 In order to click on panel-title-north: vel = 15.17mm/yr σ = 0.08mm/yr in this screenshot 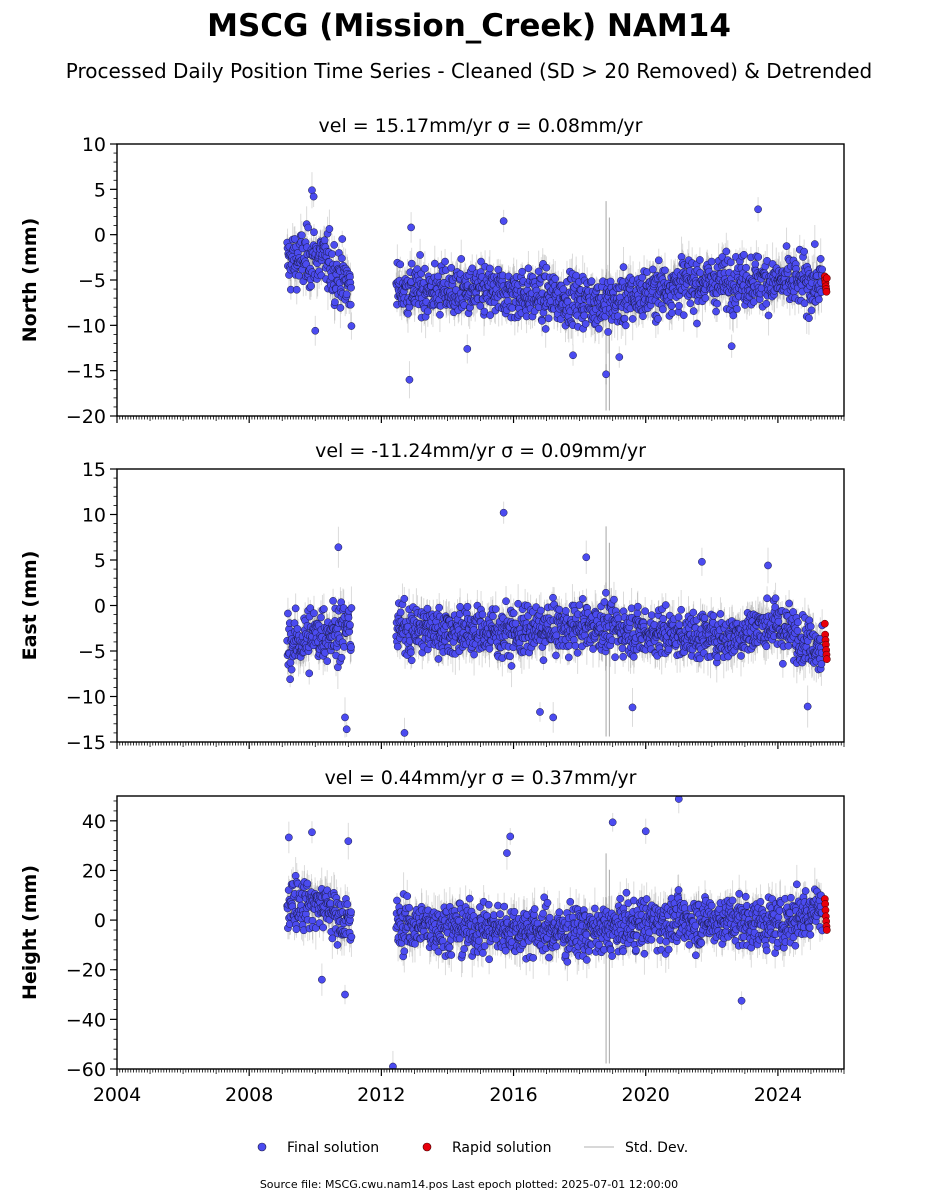, I will do `click(481, 126)`.